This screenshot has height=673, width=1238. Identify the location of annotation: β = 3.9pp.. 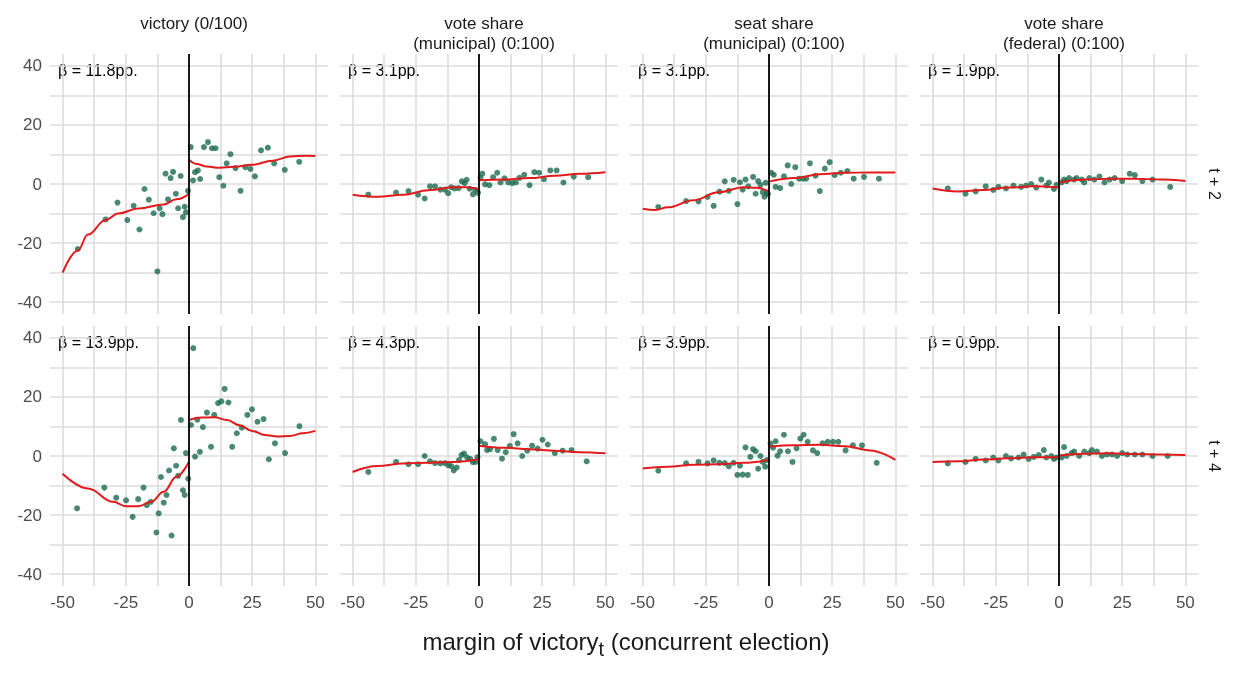
(674, 342).